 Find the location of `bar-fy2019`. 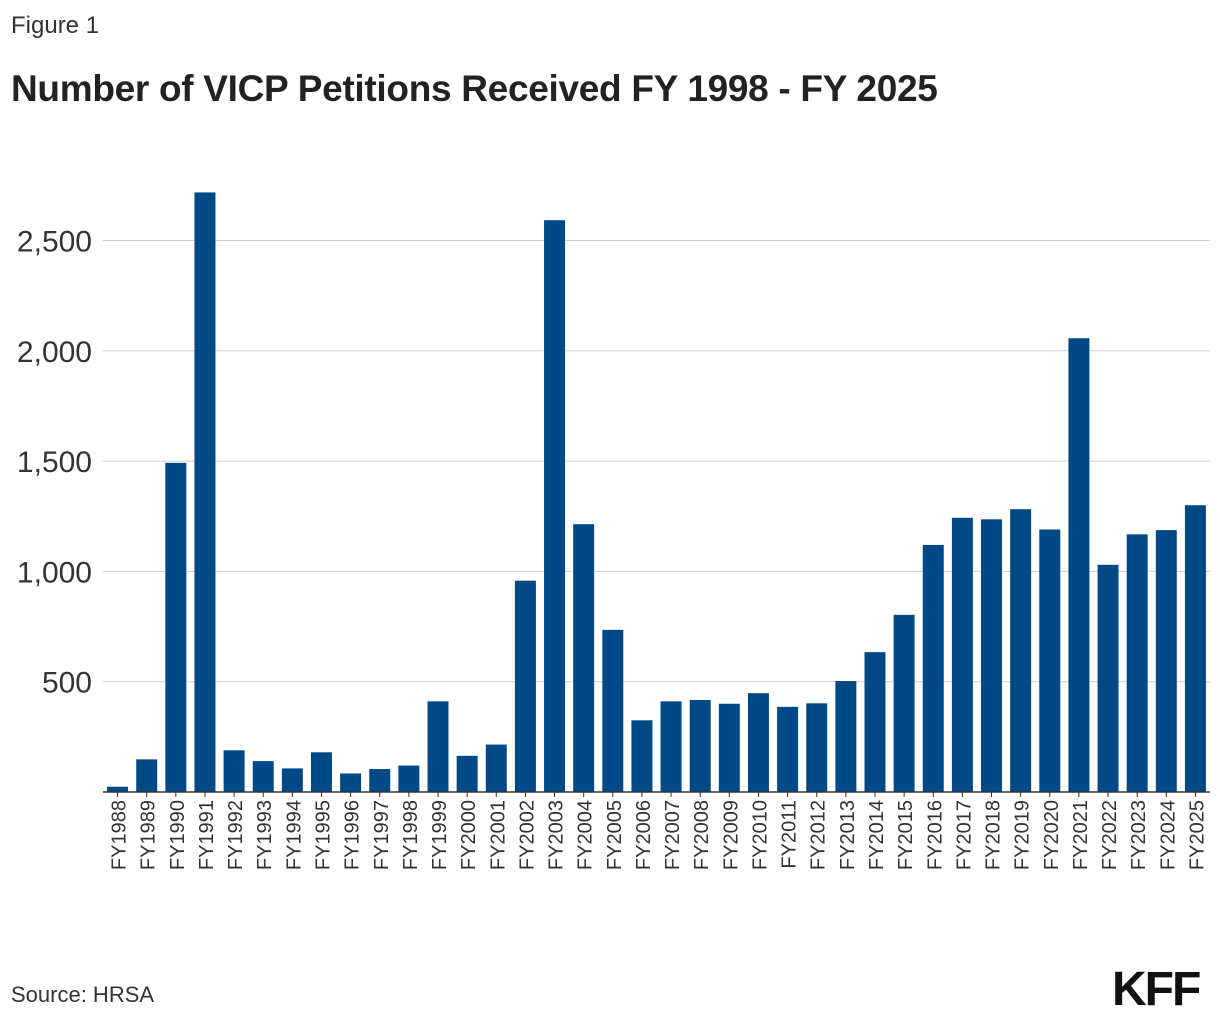

bar-fy2019 is located at coordinates (1021, 650).